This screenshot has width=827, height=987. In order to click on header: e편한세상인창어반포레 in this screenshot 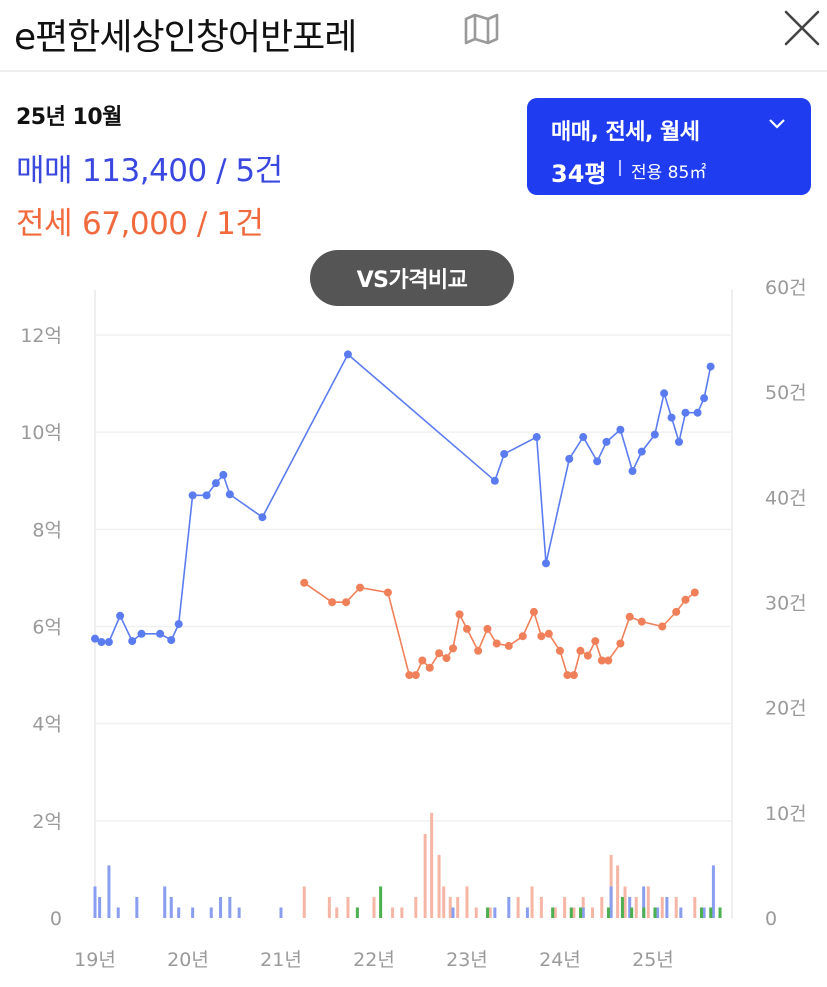, I will do `click(413, 36)`.